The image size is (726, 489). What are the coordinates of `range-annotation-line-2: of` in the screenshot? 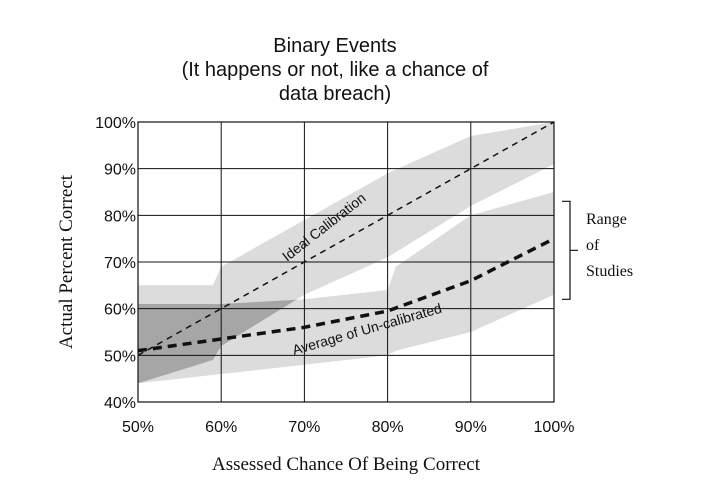 It's located at (593, 245).